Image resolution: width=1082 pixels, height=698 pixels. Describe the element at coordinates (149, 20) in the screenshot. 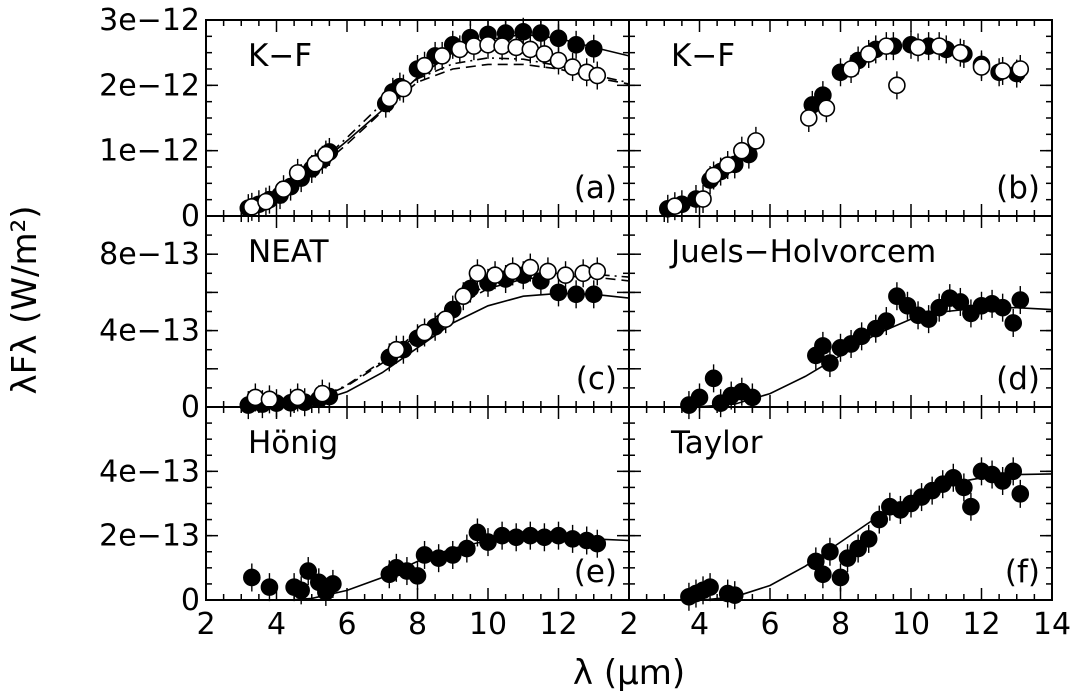

I see `y-tick-label: 3e−12` at that location.